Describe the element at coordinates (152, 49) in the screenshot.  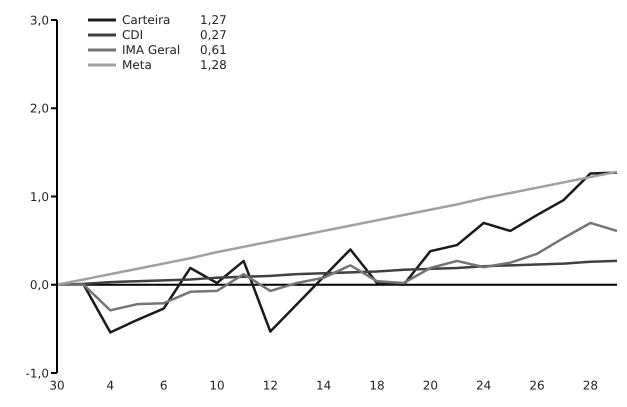
I see `legend-label: IMA Geral` at that location.